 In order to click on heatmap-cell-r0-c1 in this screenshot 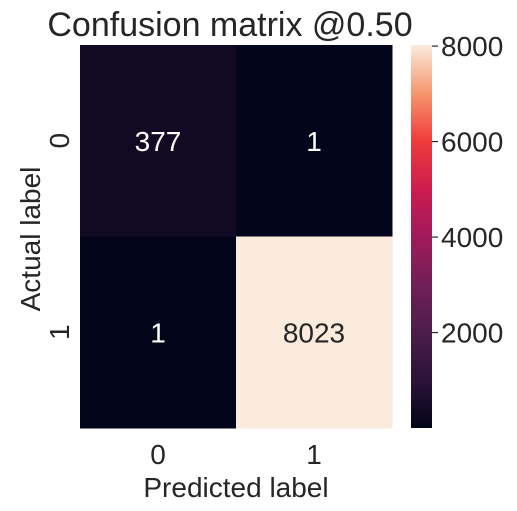, I will do `click(314, 141)`.